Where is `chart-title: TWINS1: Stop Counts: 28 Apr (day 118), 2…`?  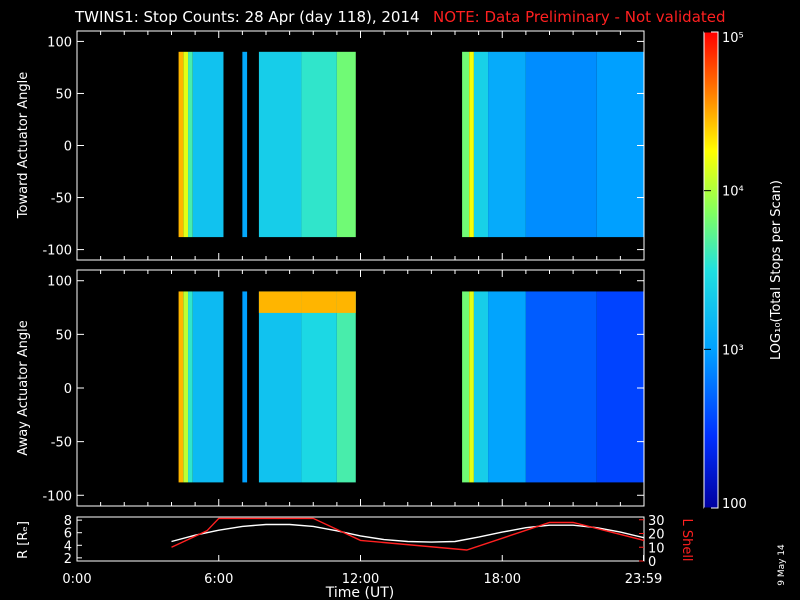
chart-title: TWINS1: Stop Counts: 28 Apr (day 118), 2… is located at coordinates (247, 17).